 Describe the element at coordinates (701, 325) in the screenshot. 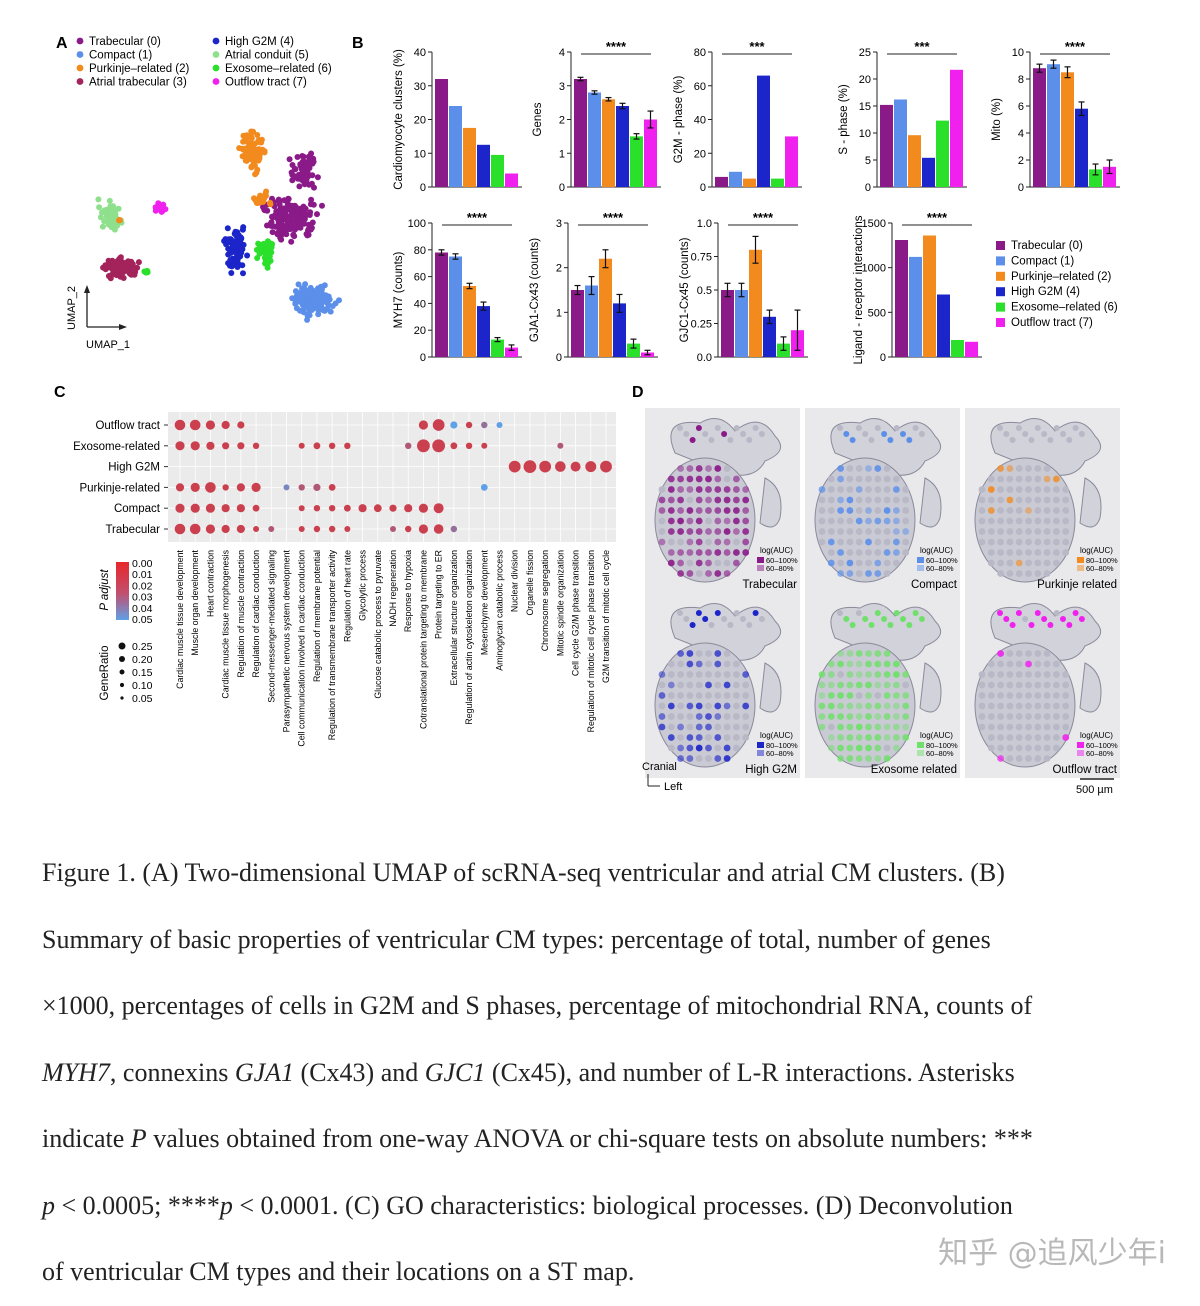

I see `y-tick-label: 0.25` at that location.